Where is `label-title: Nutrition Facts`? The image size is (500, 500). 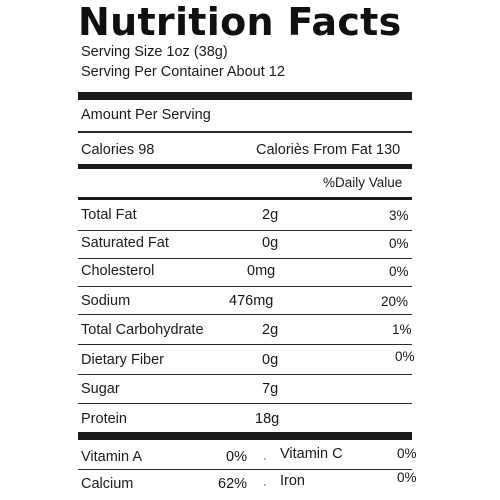 label-title: Nutrition Facts is located at coordinates (240, 22).